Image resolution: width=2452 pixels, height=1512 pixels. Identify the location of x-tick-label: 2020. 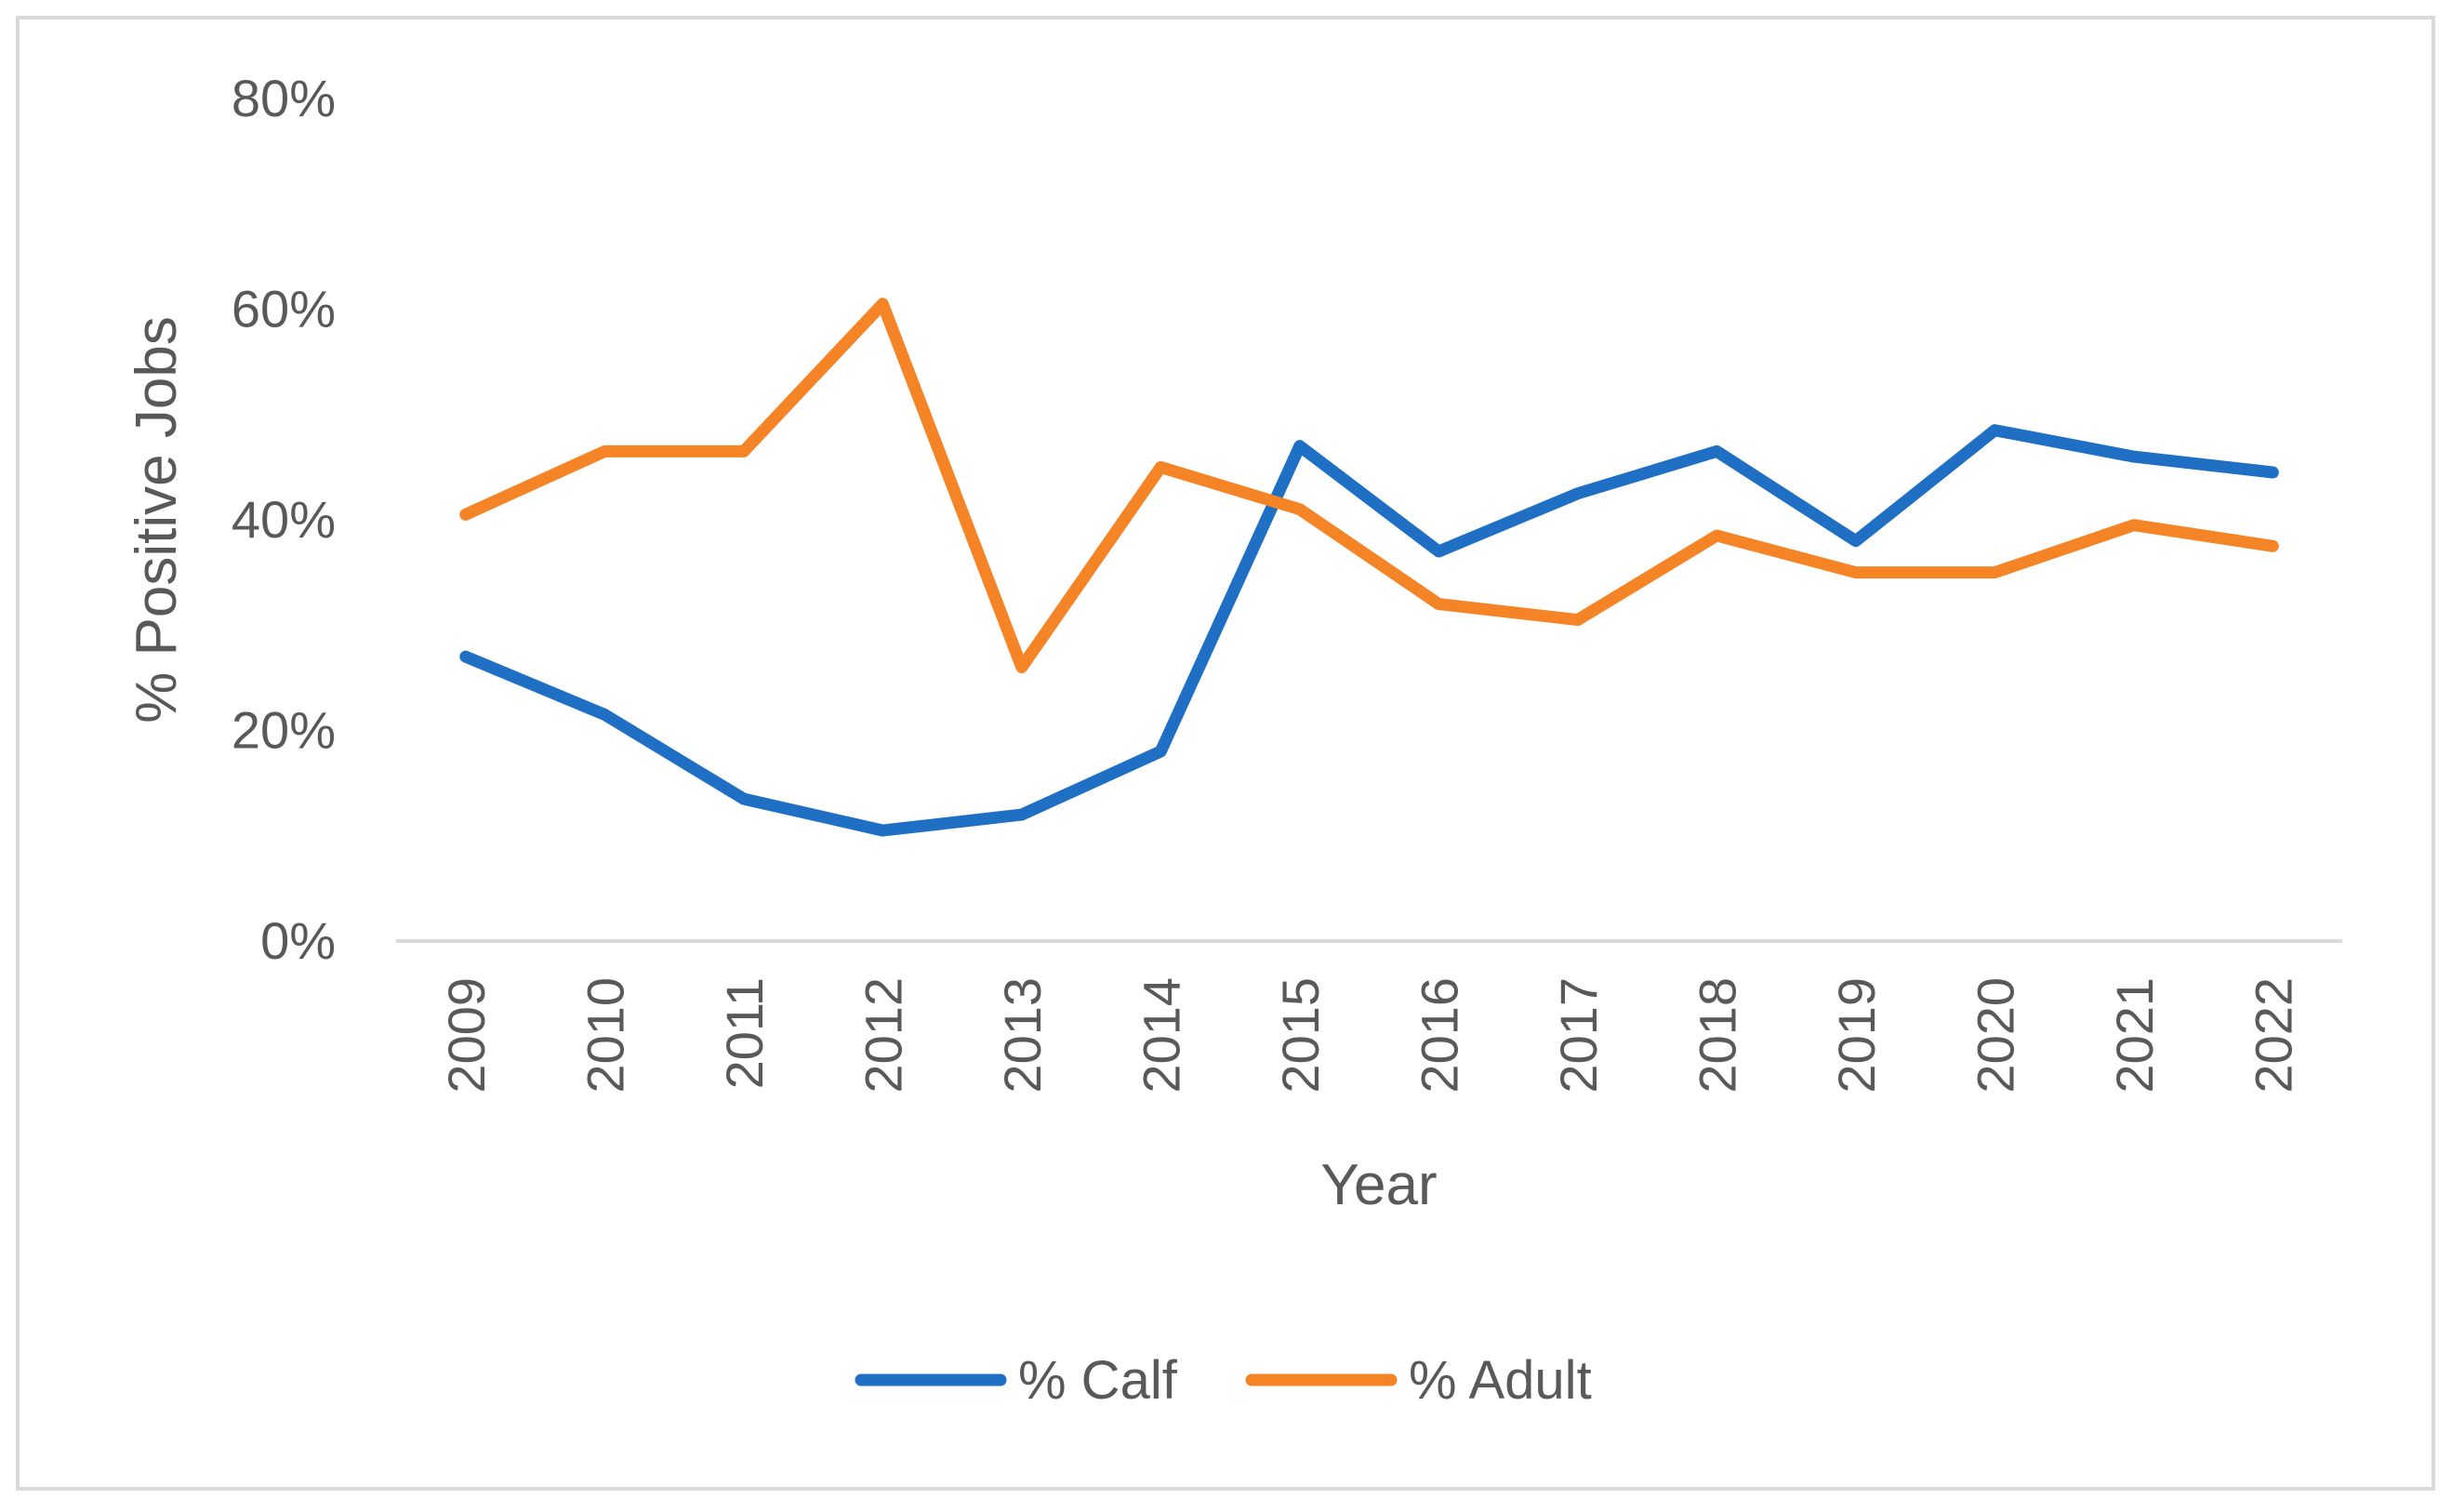
(1995, 1035).